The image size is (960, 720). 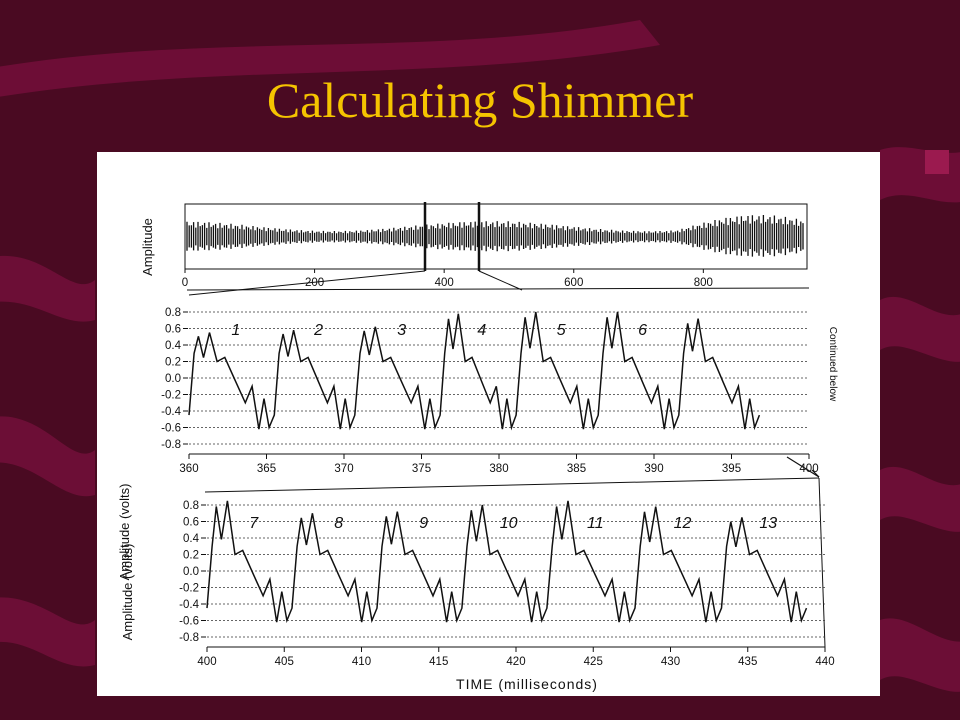 I want to click on cycle-label: 2, so click(x=318, y=330).